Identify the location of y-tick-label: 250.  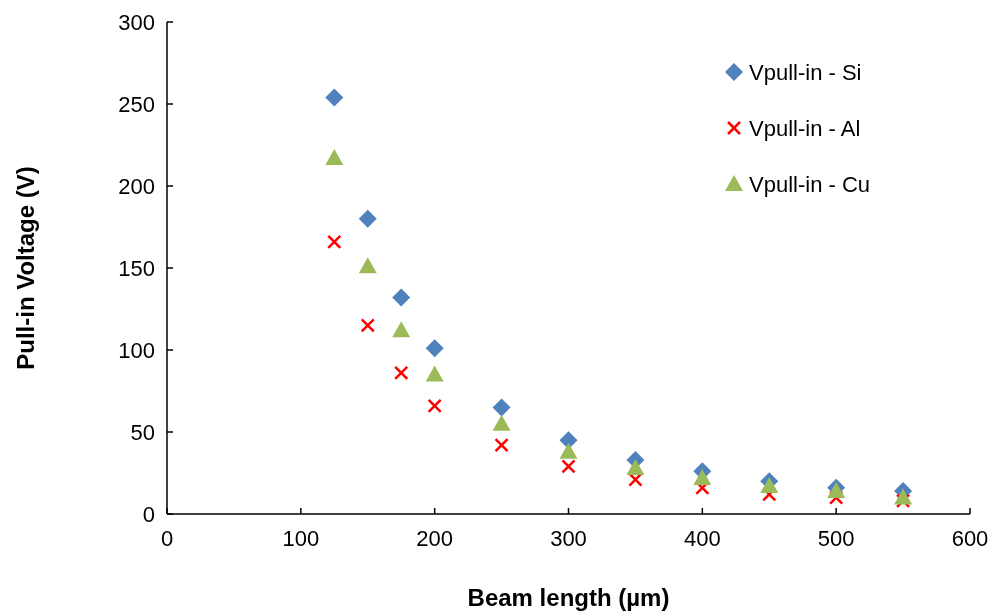
(136, 104).